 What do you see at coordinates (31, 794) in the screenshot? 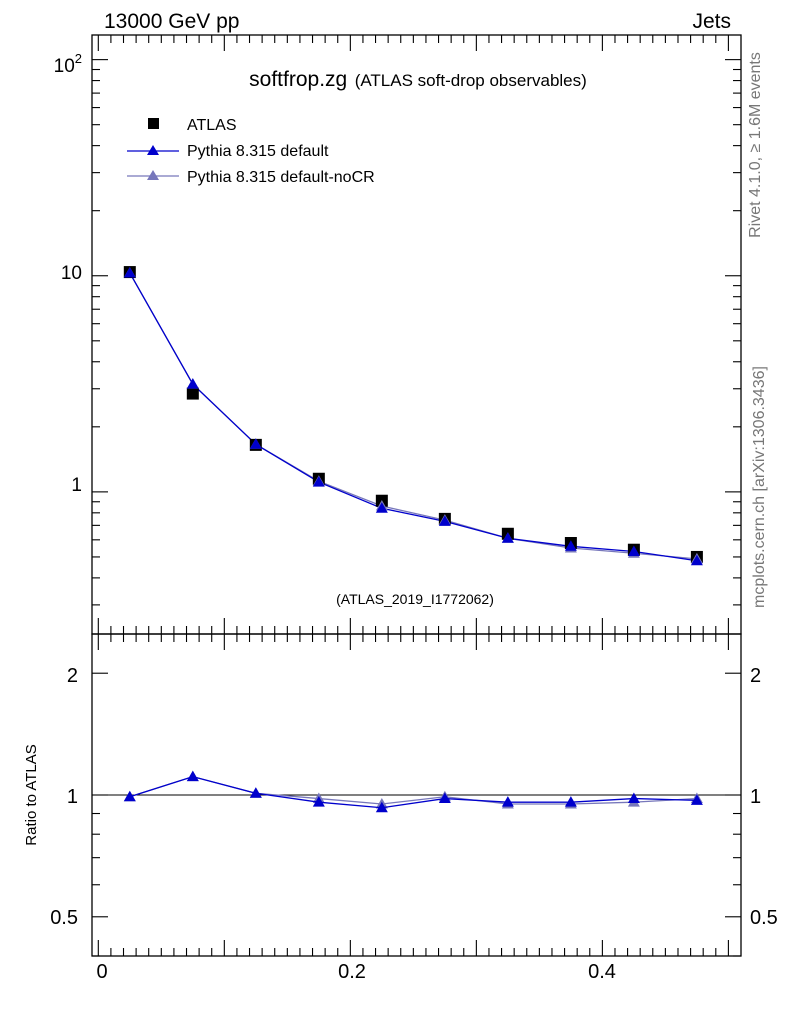
I see `ratio-y-axis-label: Ratio to ATLAS` at bounding box center [31, 794].